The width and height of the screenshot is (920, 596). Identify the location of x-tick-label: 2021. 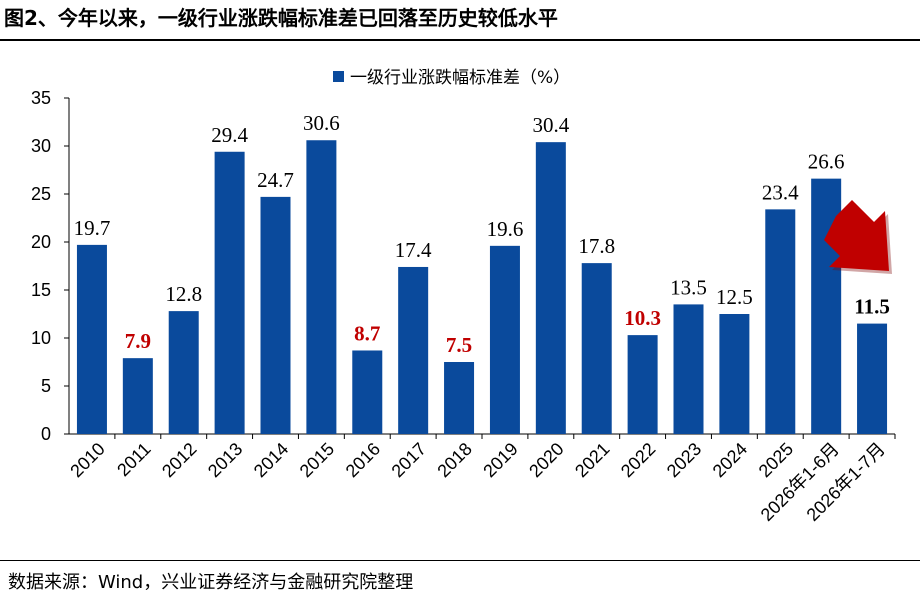
(592, 460).